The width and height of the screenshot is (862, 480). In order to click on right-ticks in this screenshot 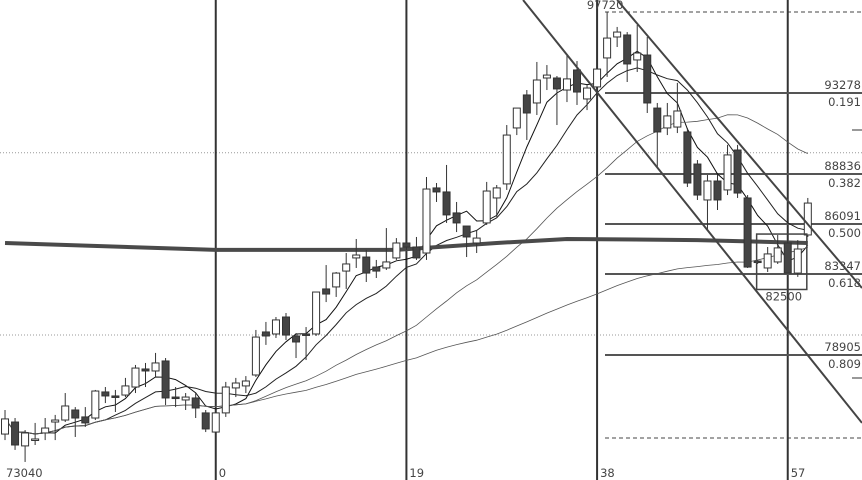, I will do `click(857, 254)`.